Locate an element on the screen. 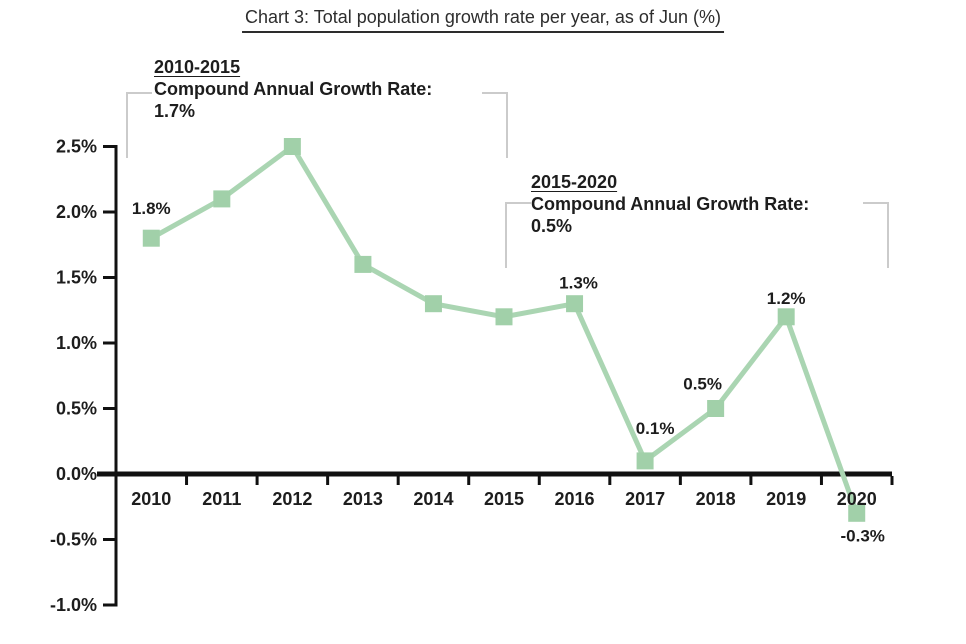 This screenshot has width=966, height=644. data-point-marker-2016 is located at coordinates (575, 304).